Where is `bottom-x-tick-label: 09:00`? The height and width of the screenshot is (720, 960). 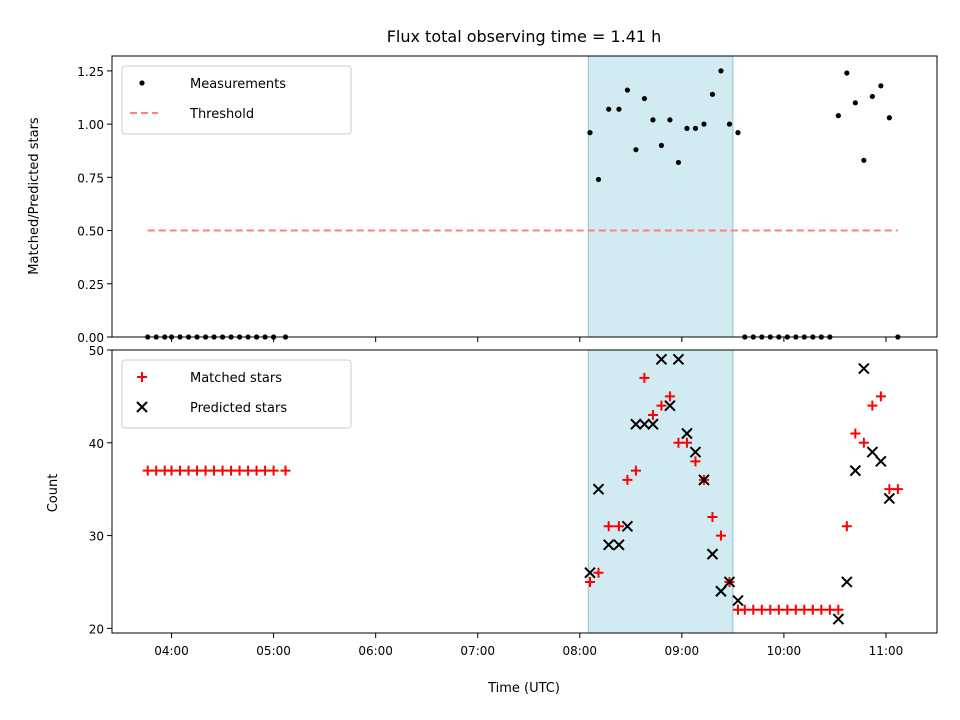
bottom-x-tick-label: 09:00 is located at coordinates (682, 651).